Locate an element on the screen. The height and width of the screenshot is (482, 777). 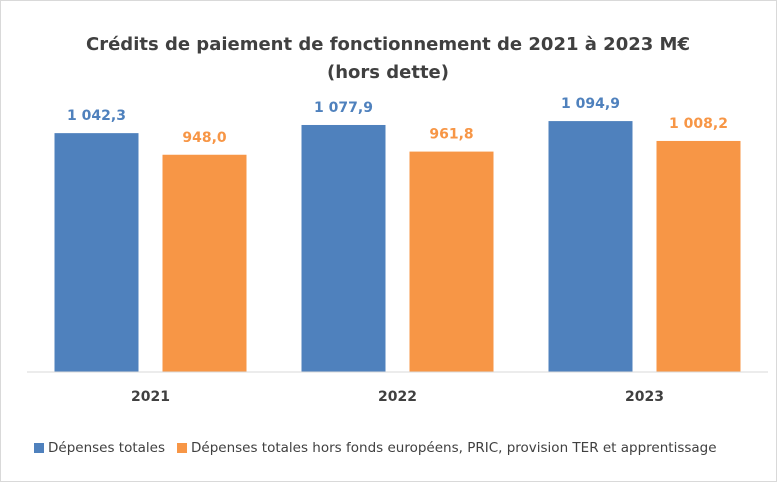
legend-label: Dépenses totales is located at coordinates (106, 448).